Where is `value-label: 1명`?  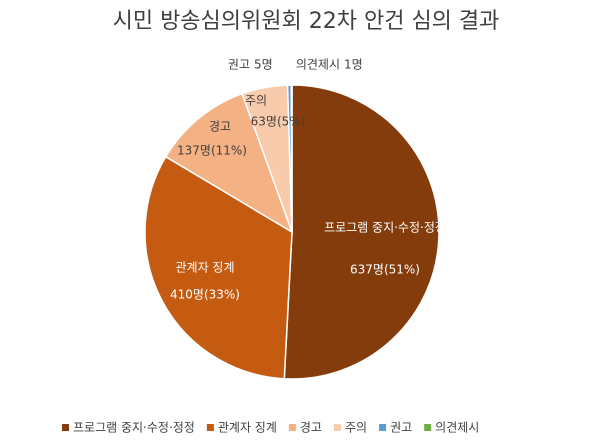
value-label: 1명 is located at coordinates (353, 65).